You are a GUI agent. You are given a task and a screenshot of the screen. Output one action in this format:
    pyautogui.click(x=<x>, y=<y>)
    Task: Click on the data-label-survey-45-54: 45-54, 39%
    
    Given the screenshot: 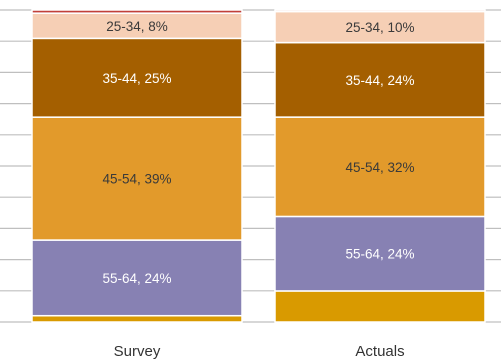 What is the action you would take?
    pyautogui.click(x=136, y=179)
    